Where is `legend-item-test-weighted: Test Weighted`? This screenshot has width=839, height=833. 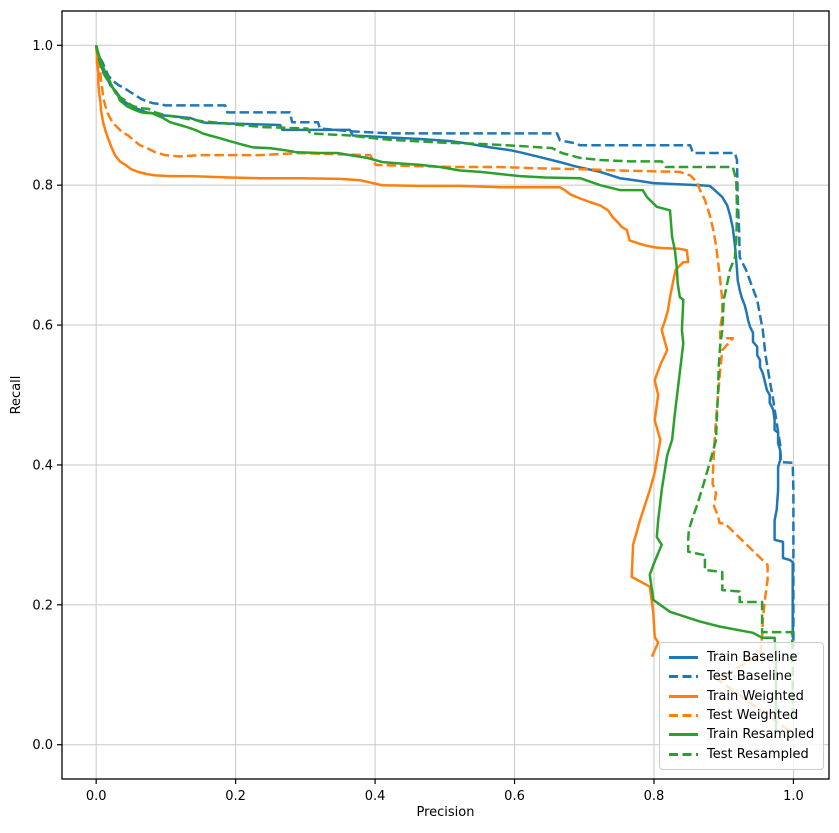 legend-item-test-weighted: Test Weighted is located at coordinates (741, 715).